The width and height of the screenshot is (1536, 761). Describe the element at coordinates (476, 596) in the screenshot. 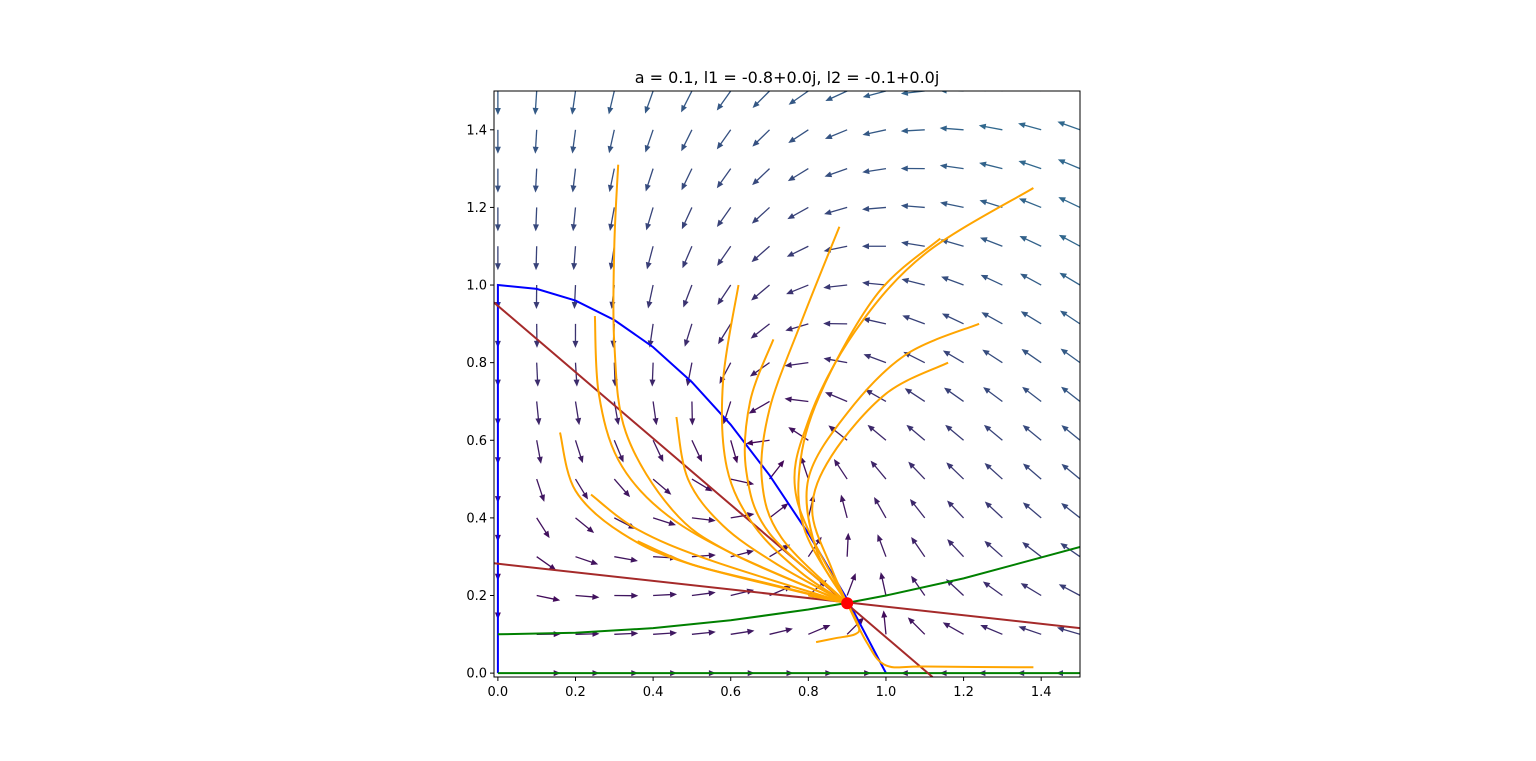

I see `y-tick-label: 0.2` at that location.